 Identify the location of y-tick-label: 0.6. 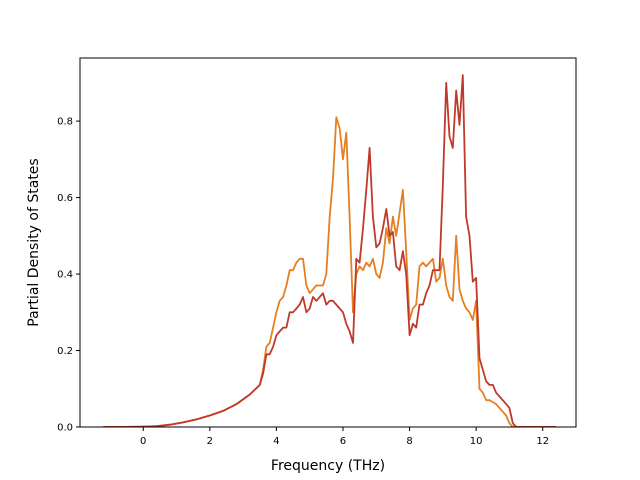
(65, 198).